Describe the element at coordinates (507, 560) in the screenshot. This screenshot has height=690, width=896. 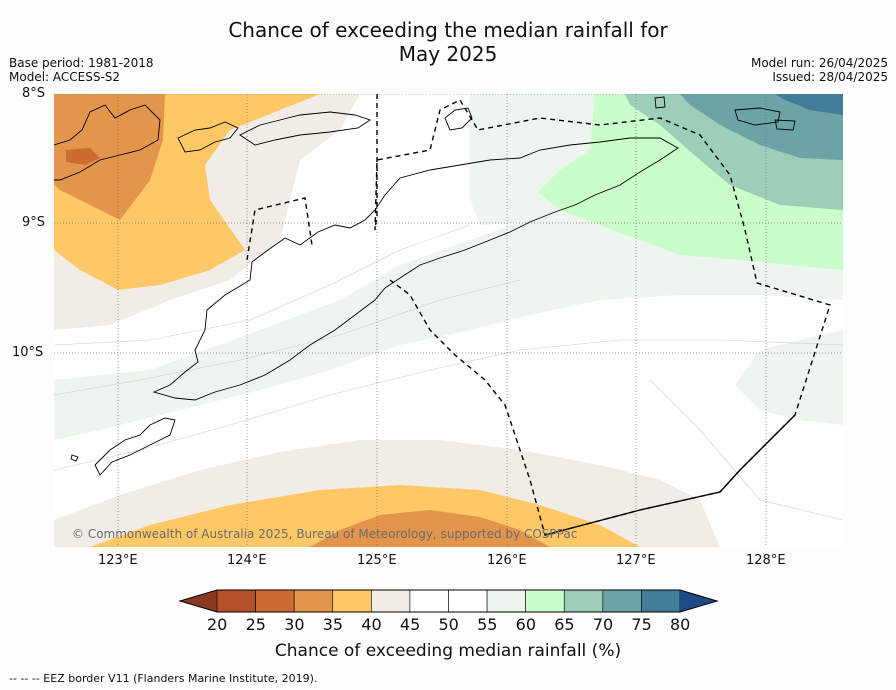
I see `lon-label-126e: 126°E` at that location.